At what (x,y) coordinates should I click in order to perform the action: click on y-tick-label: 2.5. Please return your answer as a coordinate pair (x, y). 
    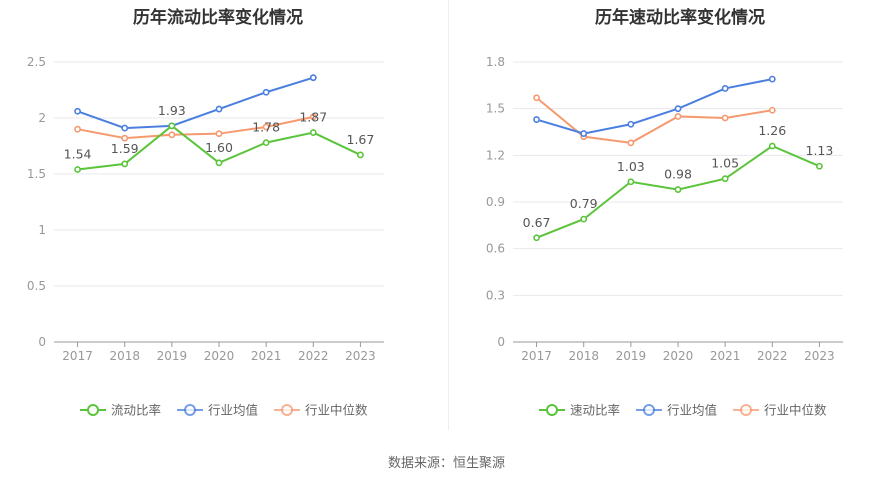
    Looking at the image, I should click on (36, 62).